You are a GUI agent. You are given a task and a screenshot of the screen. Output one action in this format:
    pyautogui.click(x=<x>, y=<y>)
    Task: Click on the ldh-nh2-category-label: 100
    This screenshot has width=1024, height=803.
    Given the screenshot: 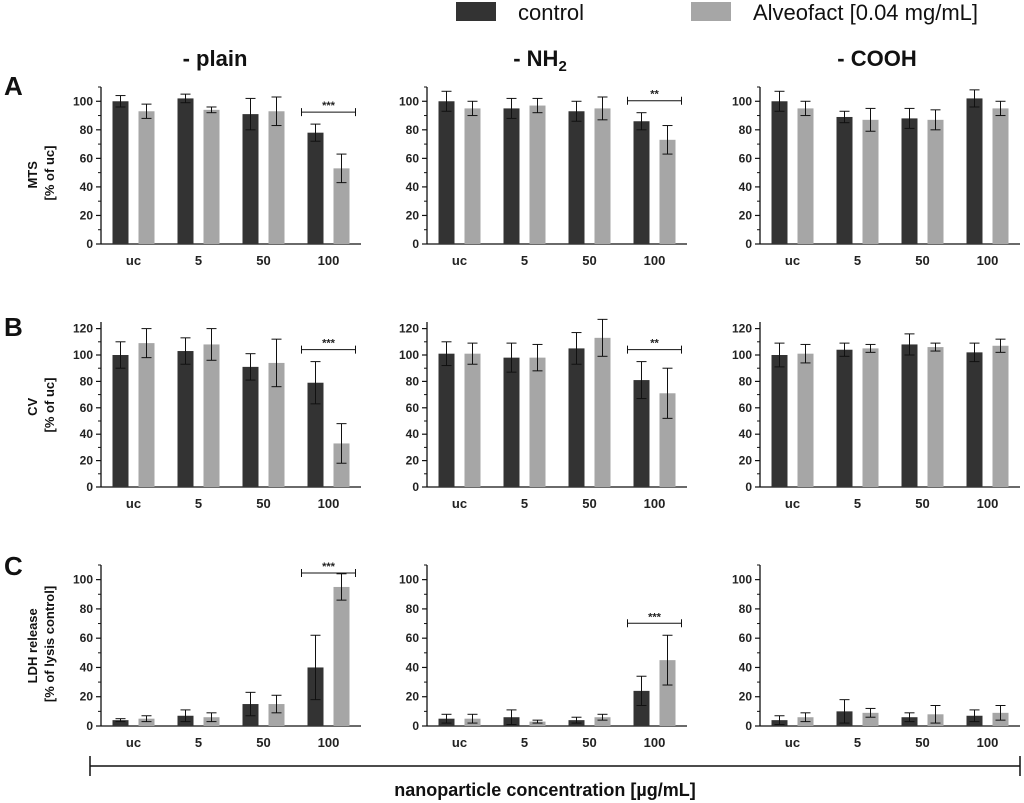 What is the action you would take?
    pyautogui.click(x=655, y=742)
    